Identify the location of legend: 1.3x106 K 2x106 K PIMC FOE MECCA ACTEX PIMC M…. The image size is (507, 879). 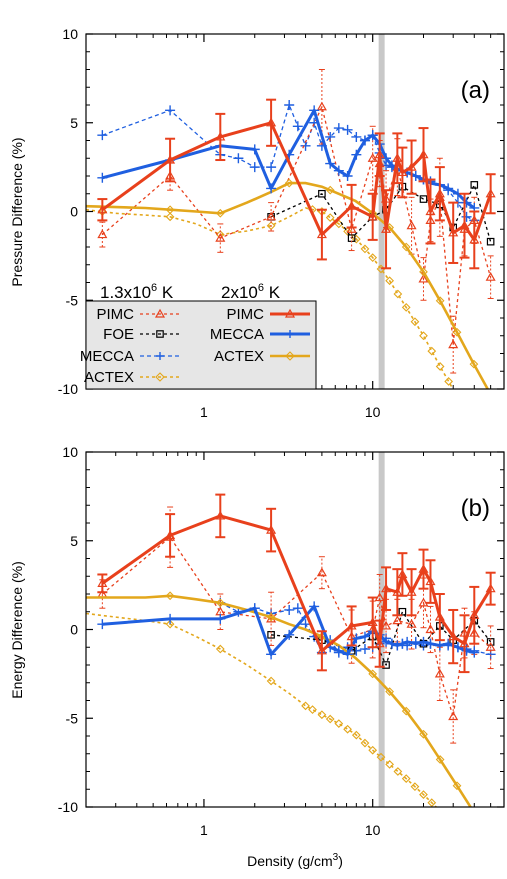
(198, 336).